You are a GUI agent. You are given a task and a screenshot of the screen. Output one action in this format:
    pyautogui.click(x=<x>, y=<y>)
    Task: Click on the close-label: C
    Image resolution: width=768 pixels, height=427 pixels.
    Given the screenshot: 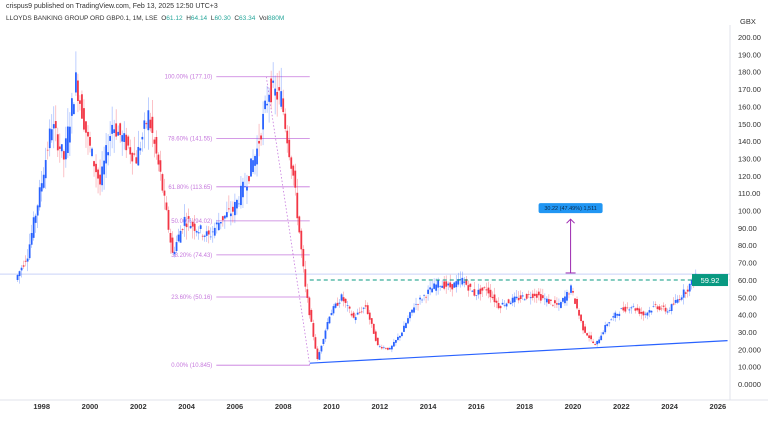 What is the action you would take?
    pyautogui.click(x=237, y=18)
    